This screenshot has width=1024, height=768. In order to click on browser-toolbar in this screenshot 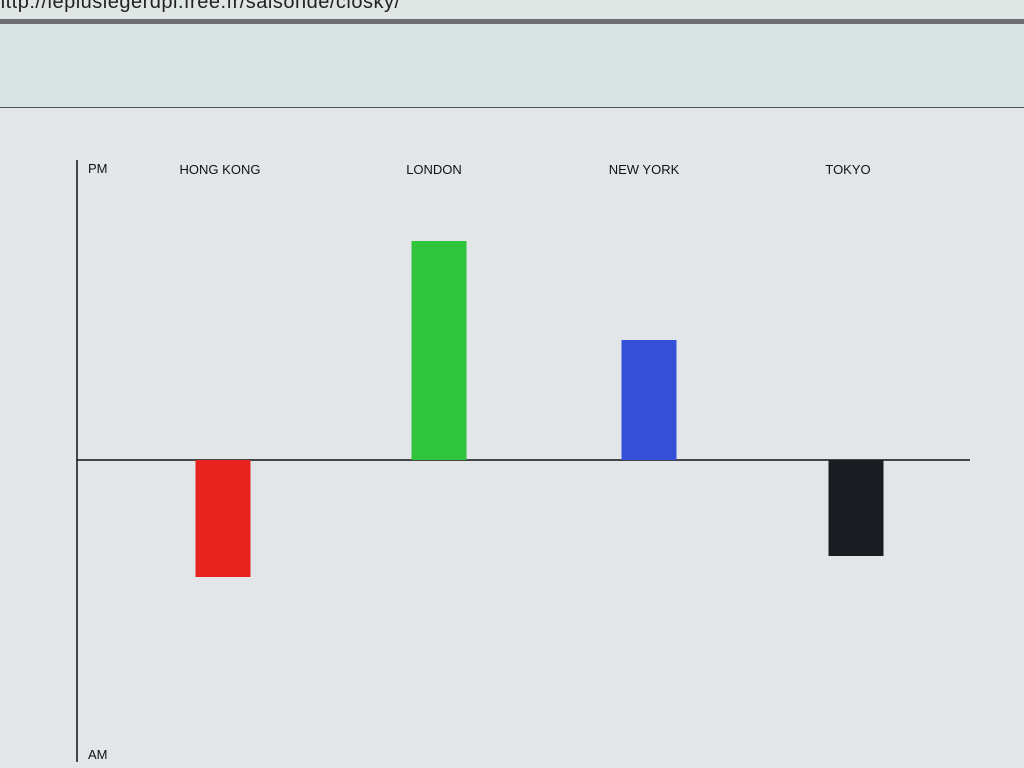, I will do `click(512, 65)`.